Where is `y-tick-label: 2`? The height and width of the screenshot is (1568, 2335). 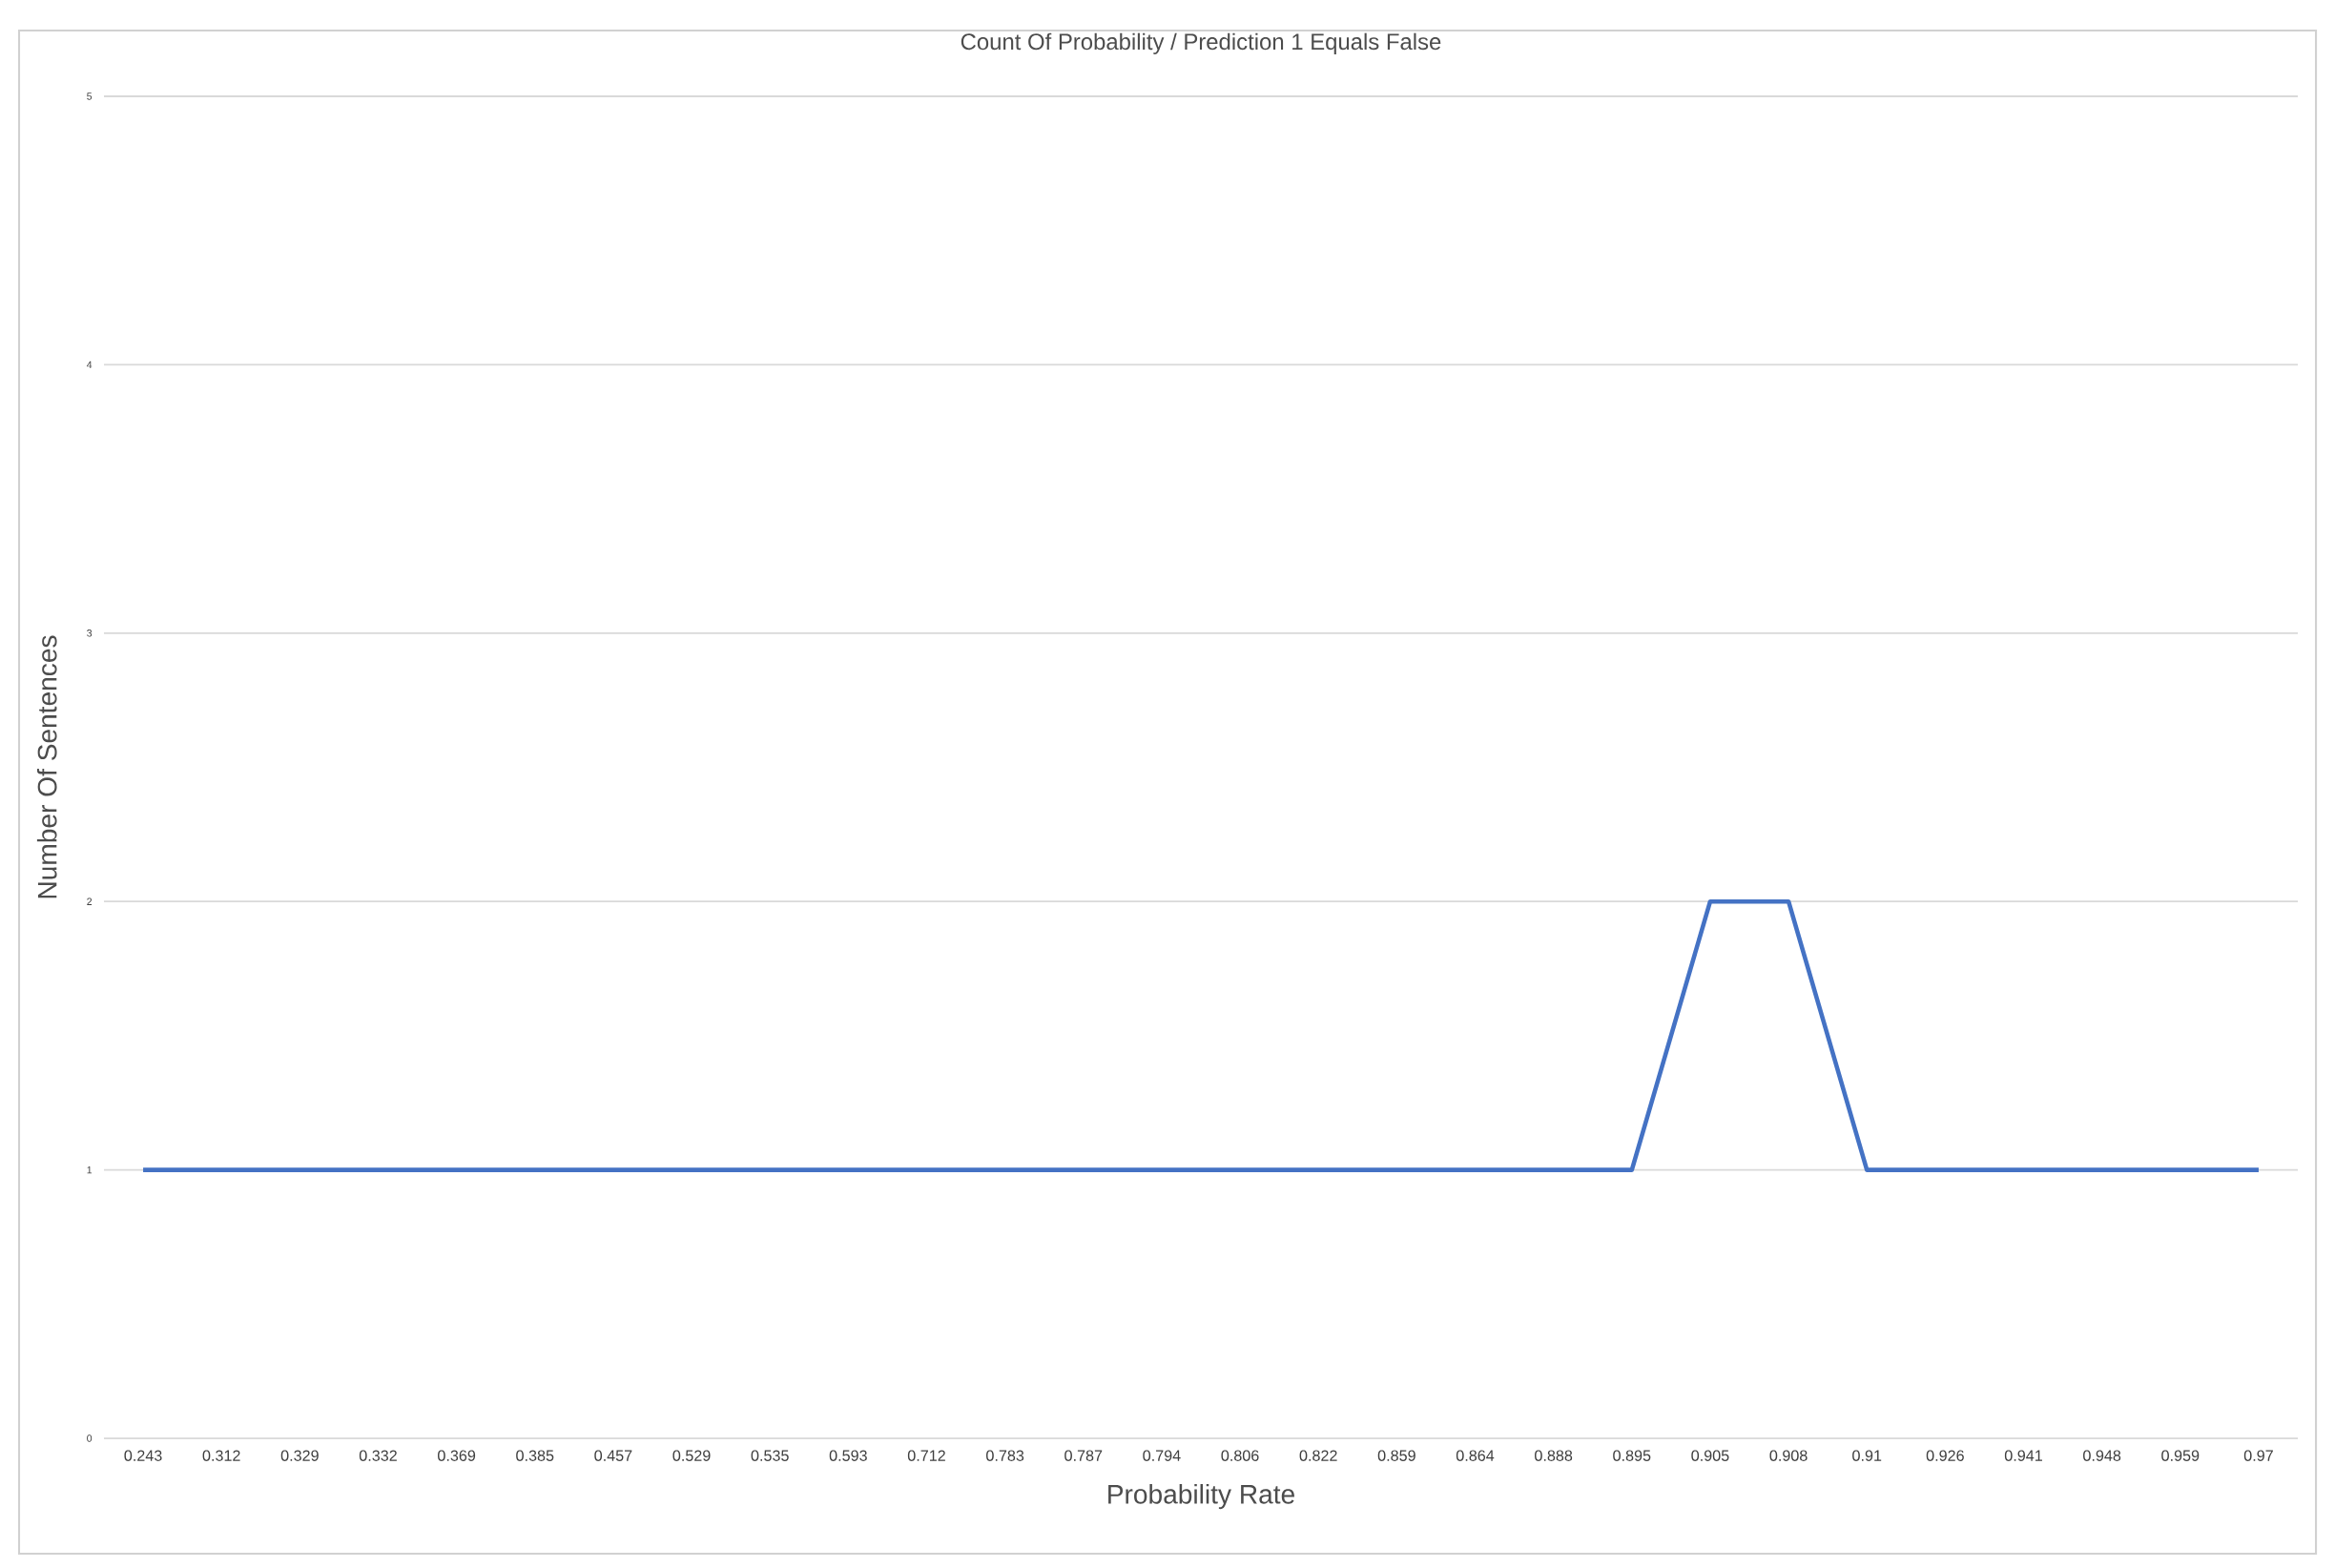 y-tick-label: 2 is located at coordinates (90, 901).